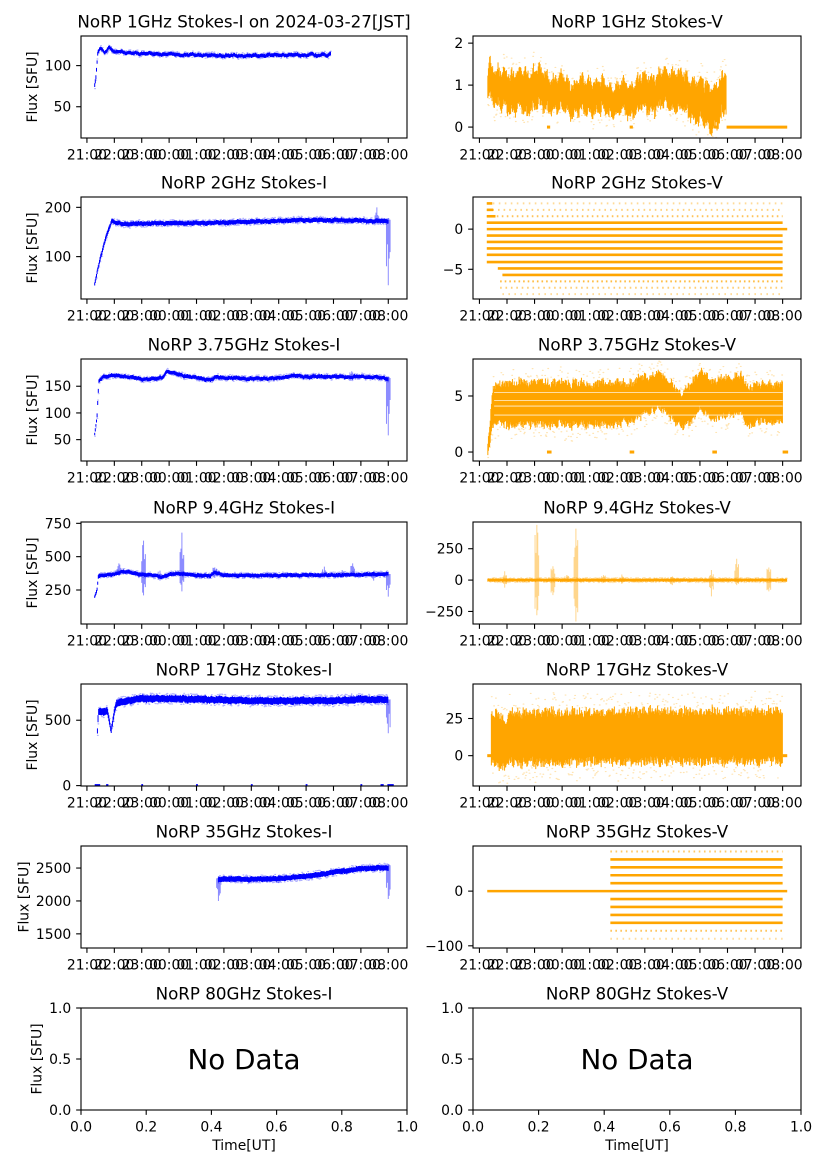  I want to click on x-tick-label: 21:00, so click(479, 804).